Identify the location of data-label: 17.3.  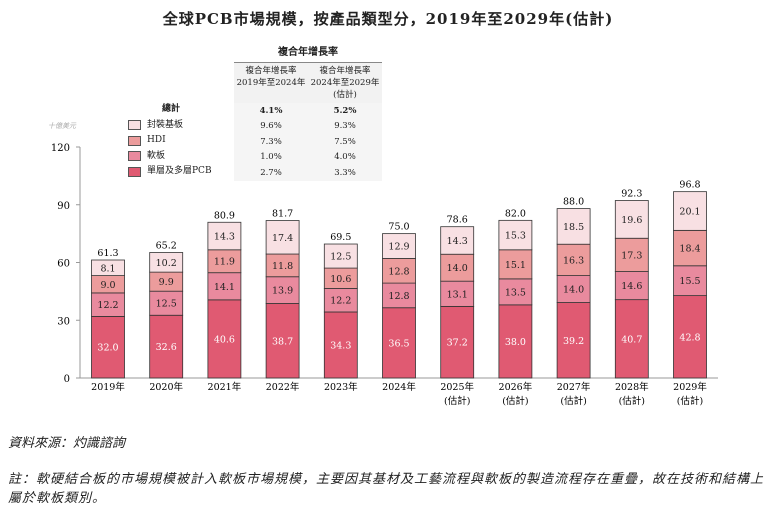
(631, 255).